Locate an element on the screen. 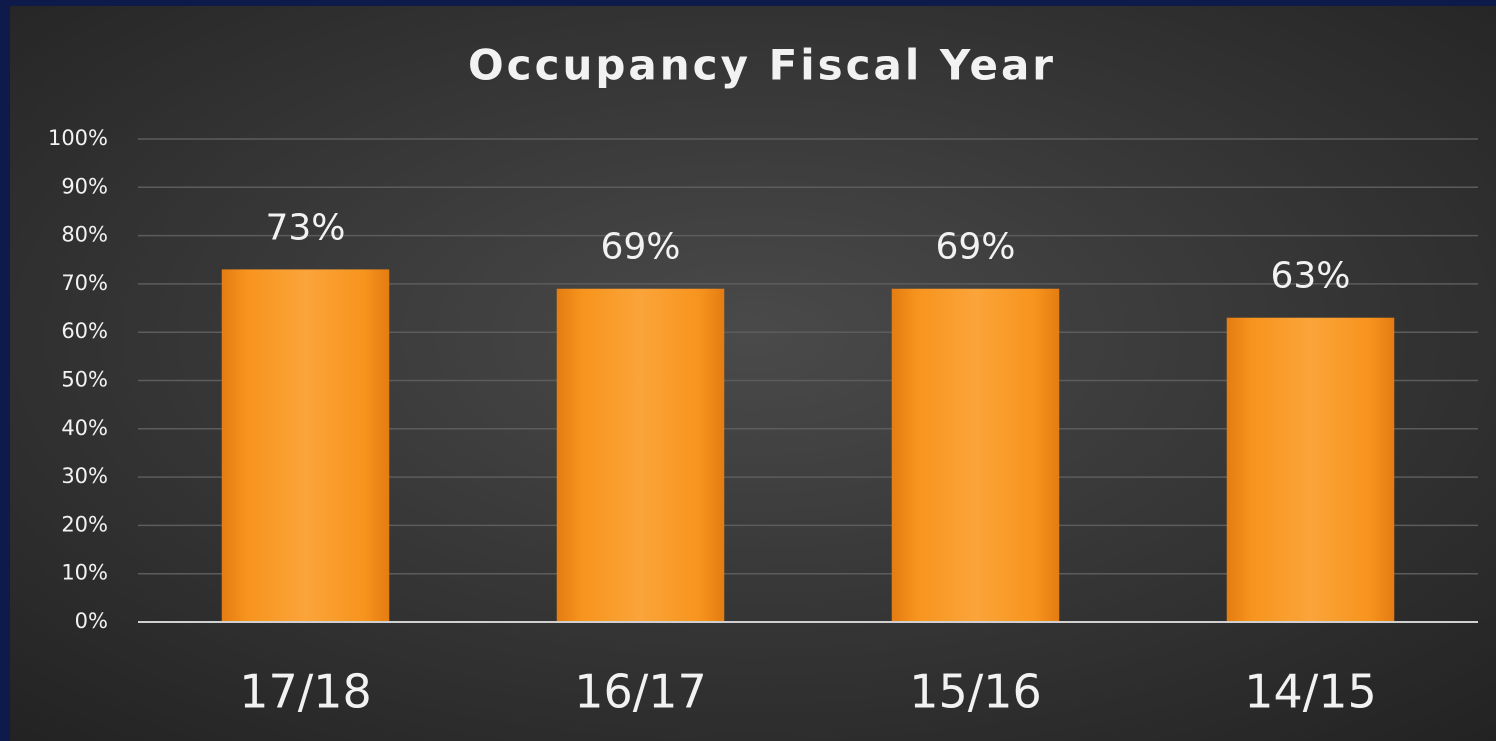 This screenshot has height=741, width=1496. y-tick-label: 50% is located at coordinates (84, 380).